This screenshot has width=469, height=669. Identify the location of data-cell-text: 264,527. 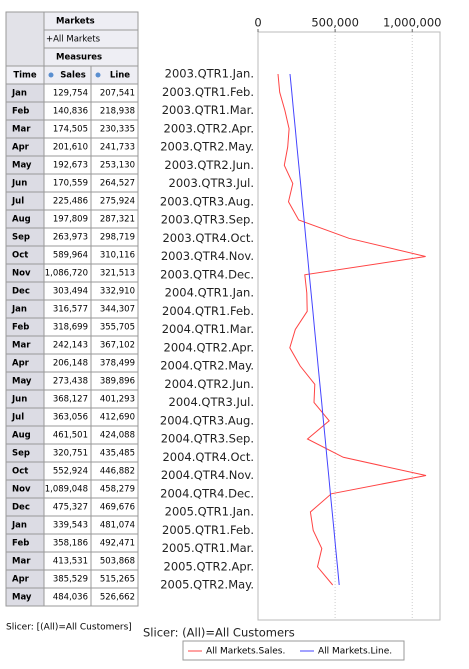
(117, 184).